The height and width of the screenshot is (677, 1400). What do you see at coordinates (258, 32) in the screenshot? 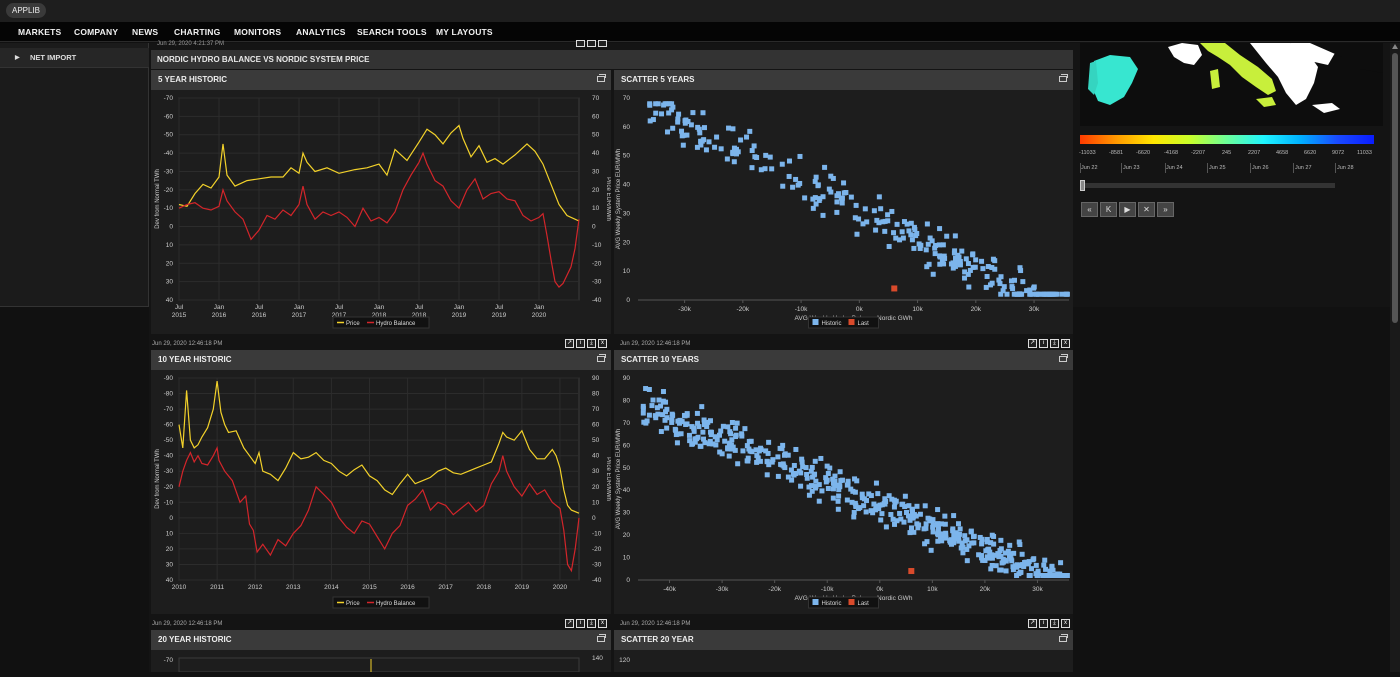
I see `nav-monitors: MONITORS` at bounding box center [258, 32].